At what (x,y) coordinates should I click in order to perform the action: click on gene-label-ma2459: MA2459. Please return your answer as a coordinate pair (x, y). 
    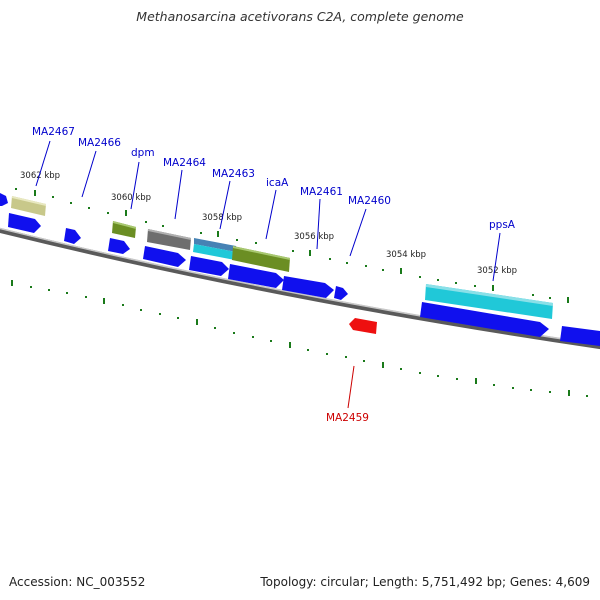
    Looking at the image, I should click on (347, 418).